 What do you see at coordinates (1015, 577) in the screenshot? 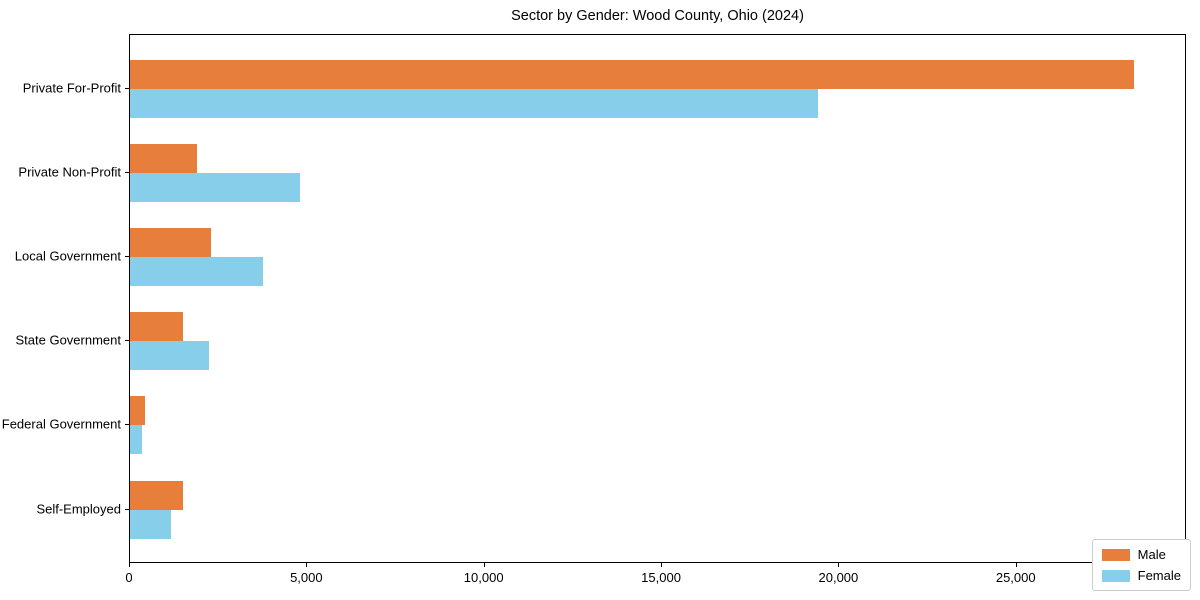
I see `x-tick-label-25000: 25,000` at bounding box center [1015, 577].